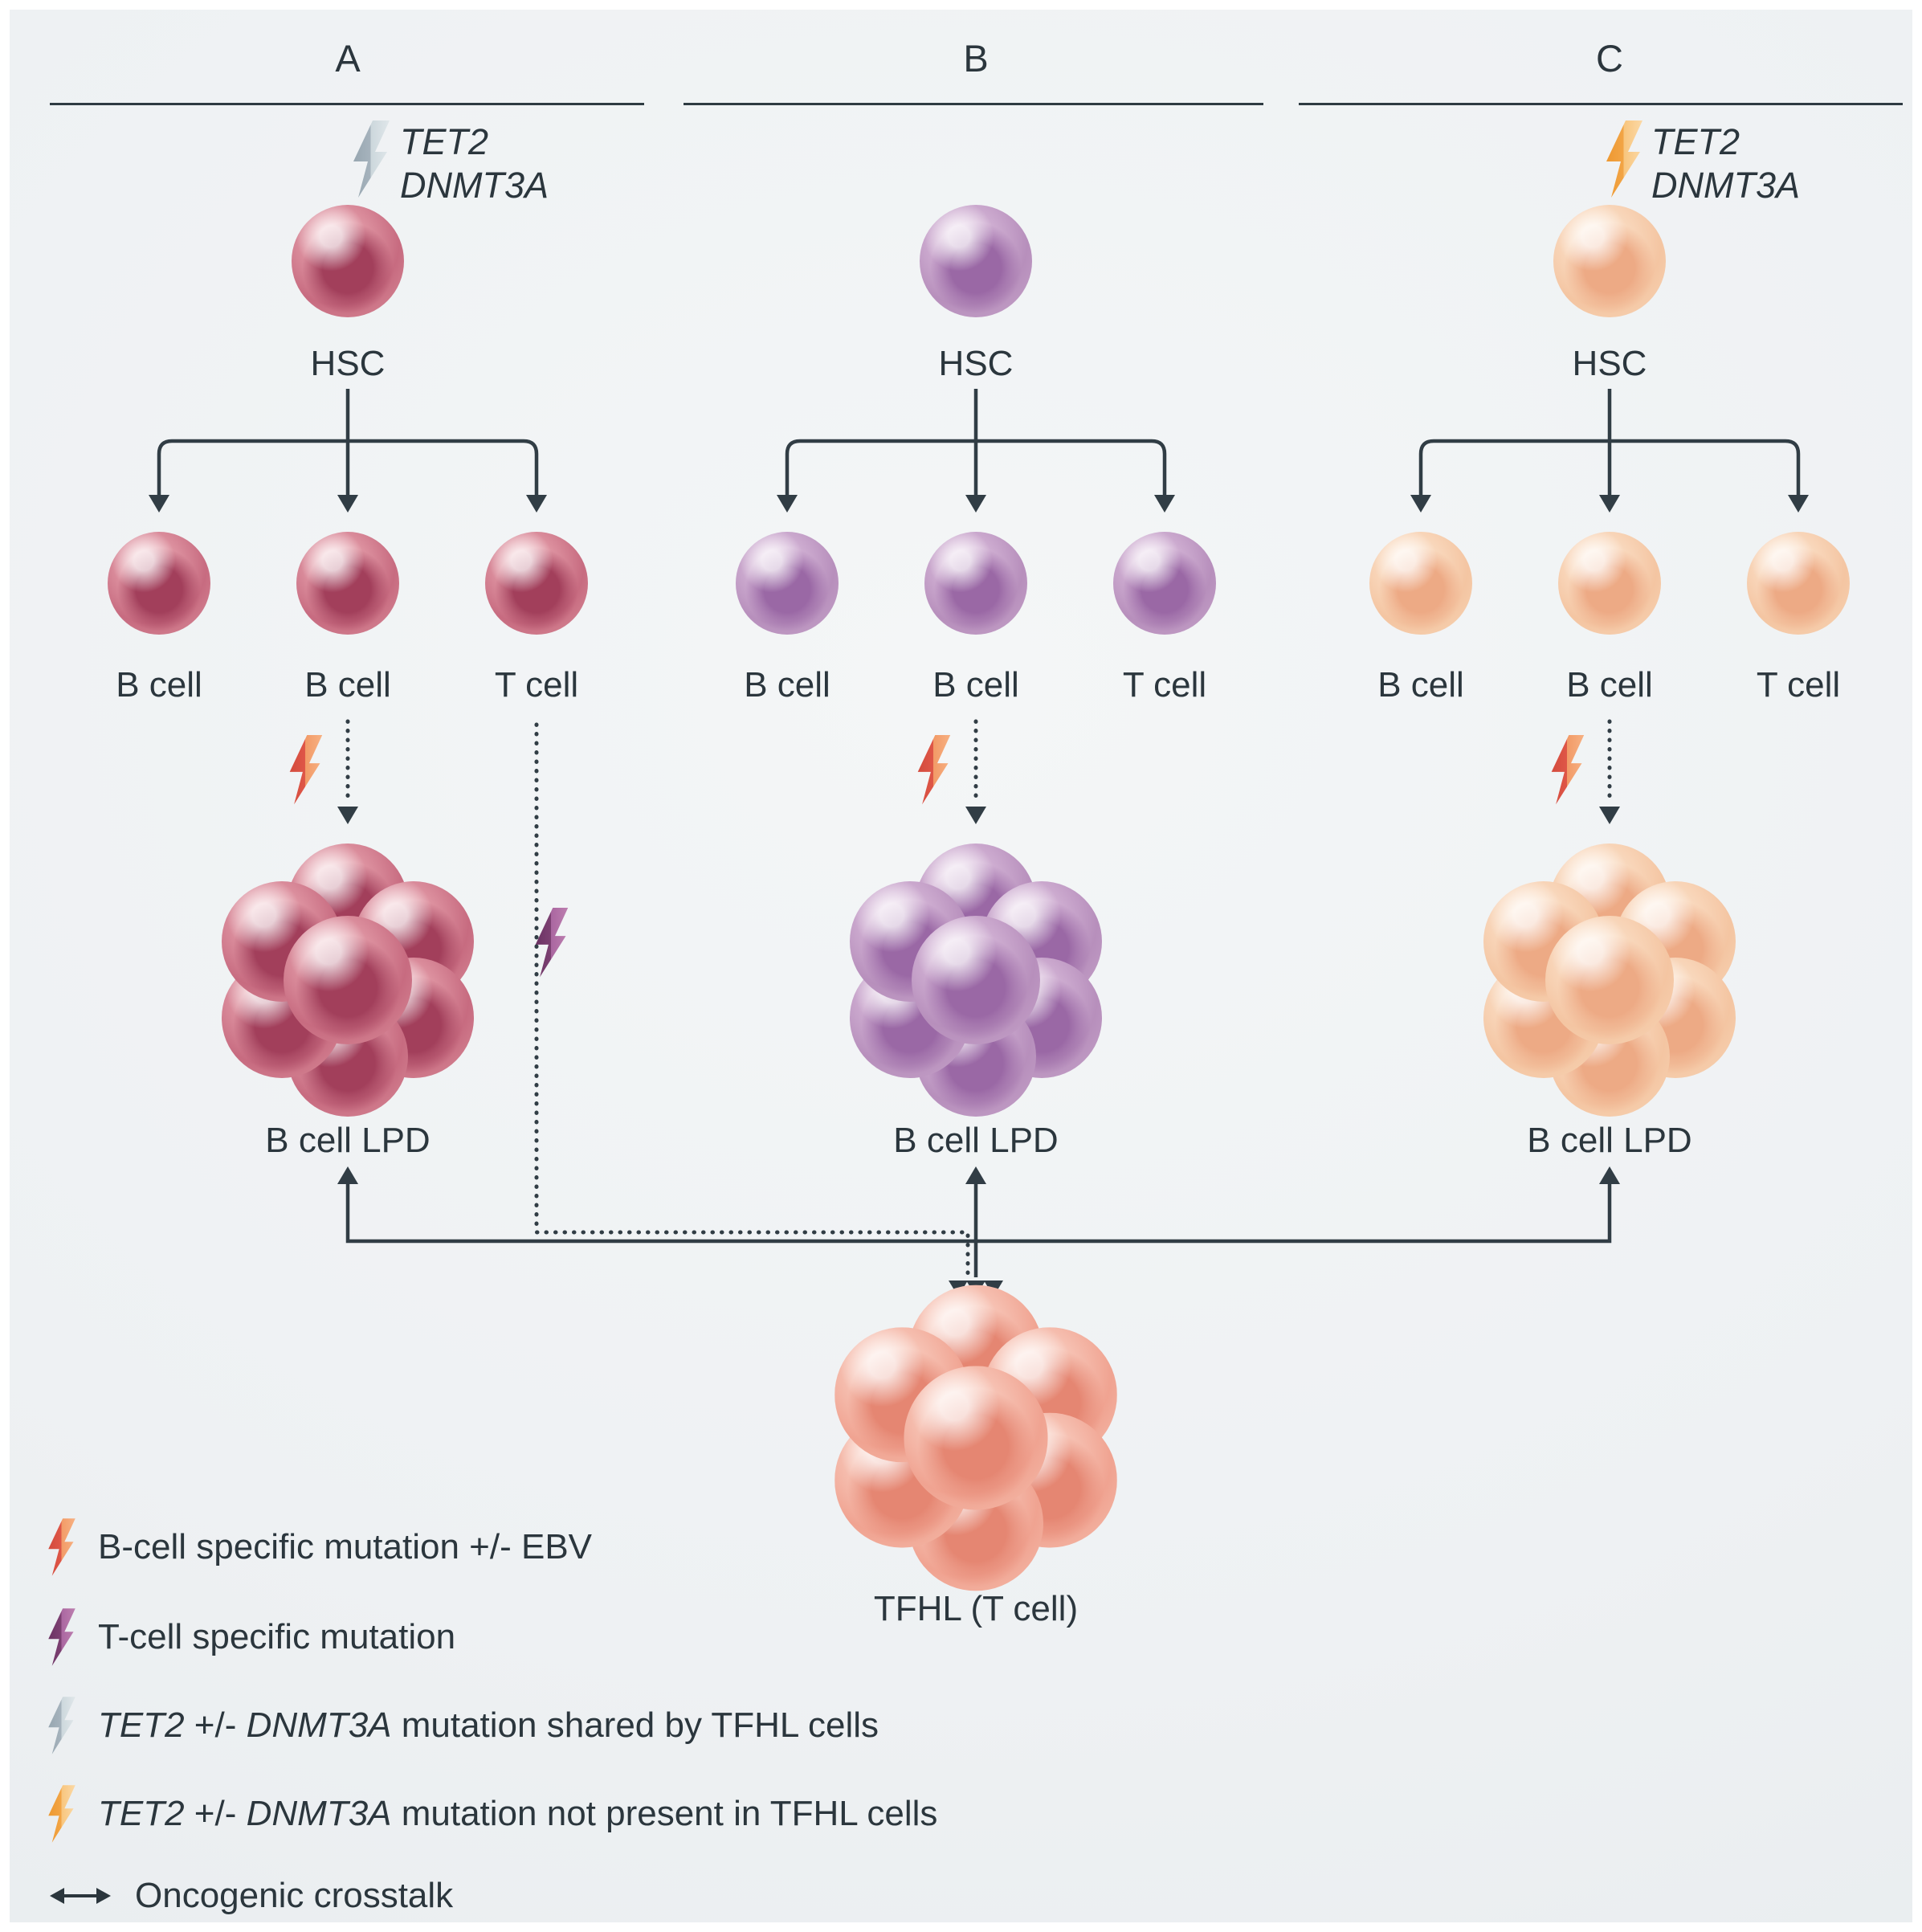 Image resolution: width=1922 pixels, height=1932 pixels. Describe the element at coordinates (1601, 104) in the screenshot. I see `panel-rule-c` at that location.